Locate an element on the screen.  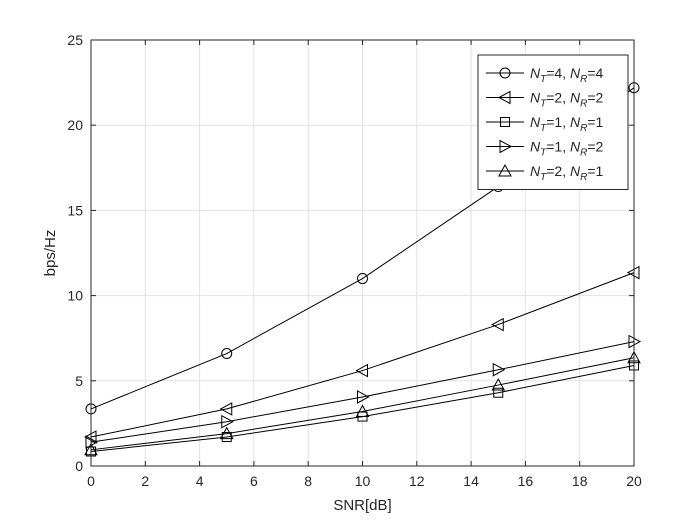
x-tick-label: 20 is located at coordinates (634, 481).